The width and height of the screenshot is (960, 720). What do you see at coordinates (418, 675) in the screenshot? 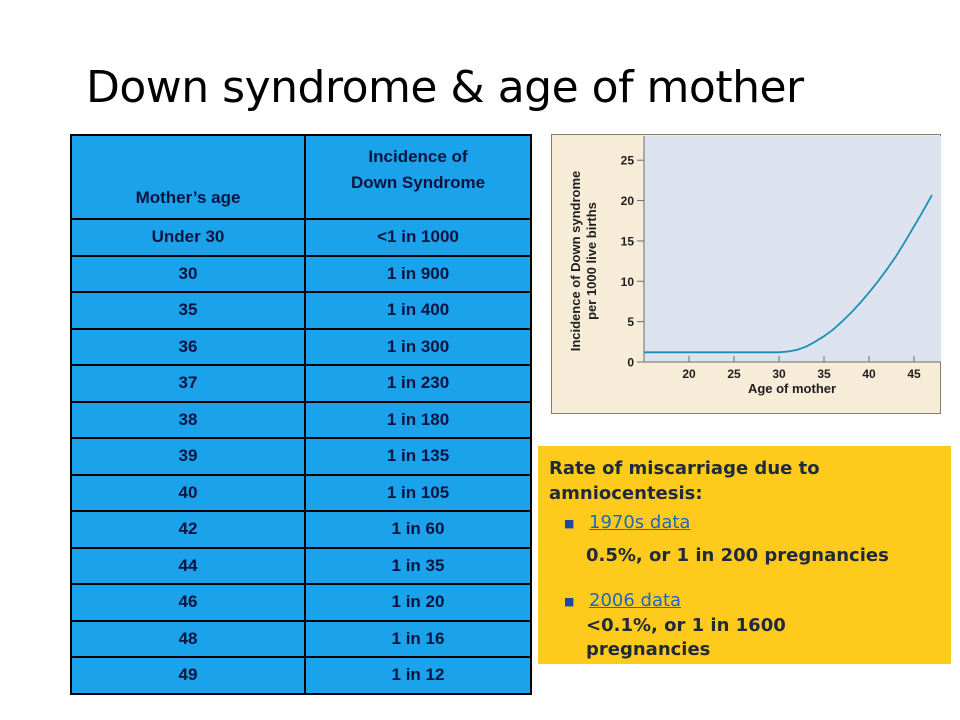
I see `incidence-cell: 1 in 12` at bounding box center [418, 675].